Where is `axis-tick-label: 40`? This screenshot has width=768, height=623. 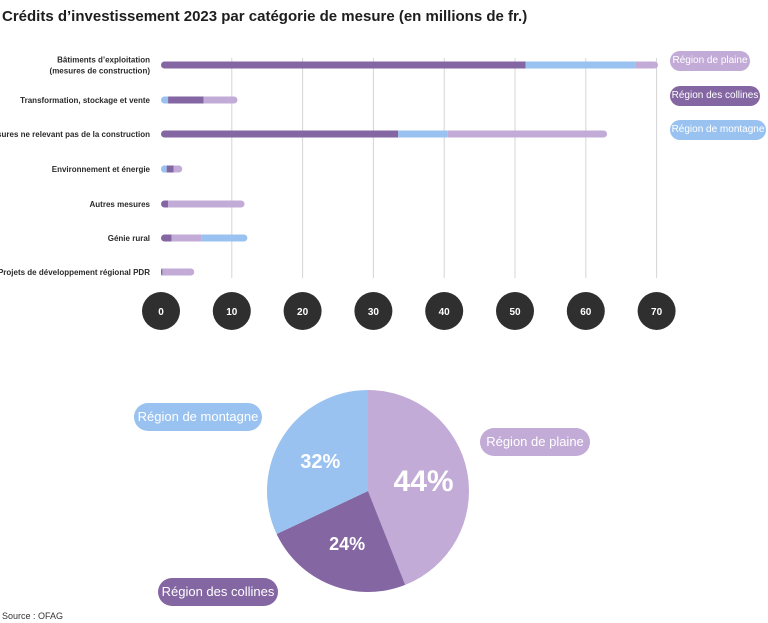
axis-tick-label: 40 is located at coordinates (445, 312).